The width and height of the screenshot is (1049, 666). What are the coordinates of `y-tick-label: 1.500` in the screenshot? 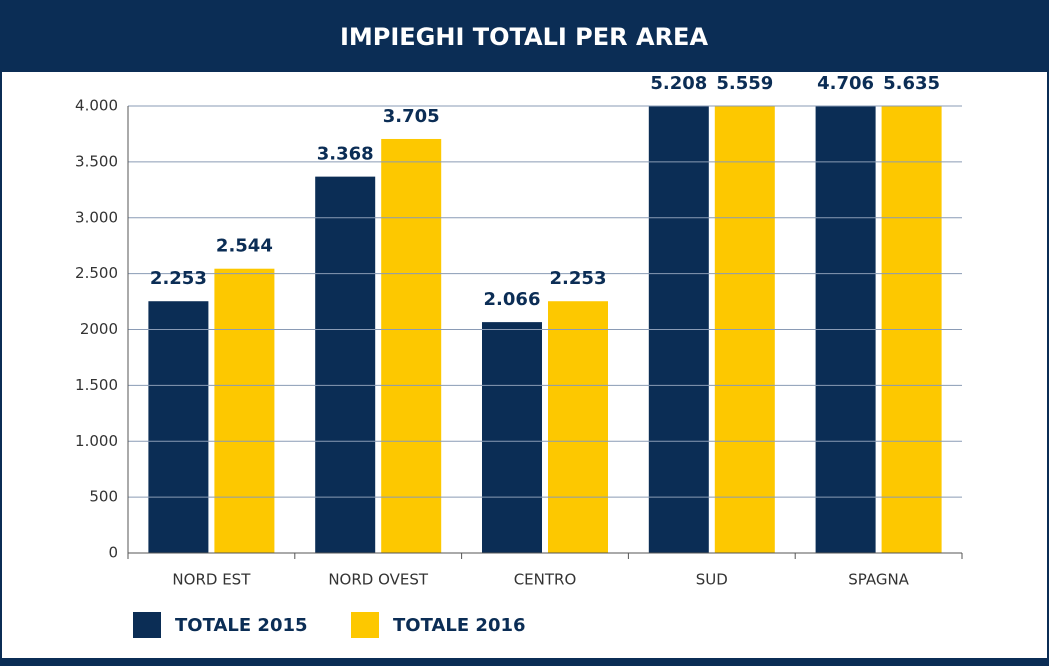 It's located at (96, 385).